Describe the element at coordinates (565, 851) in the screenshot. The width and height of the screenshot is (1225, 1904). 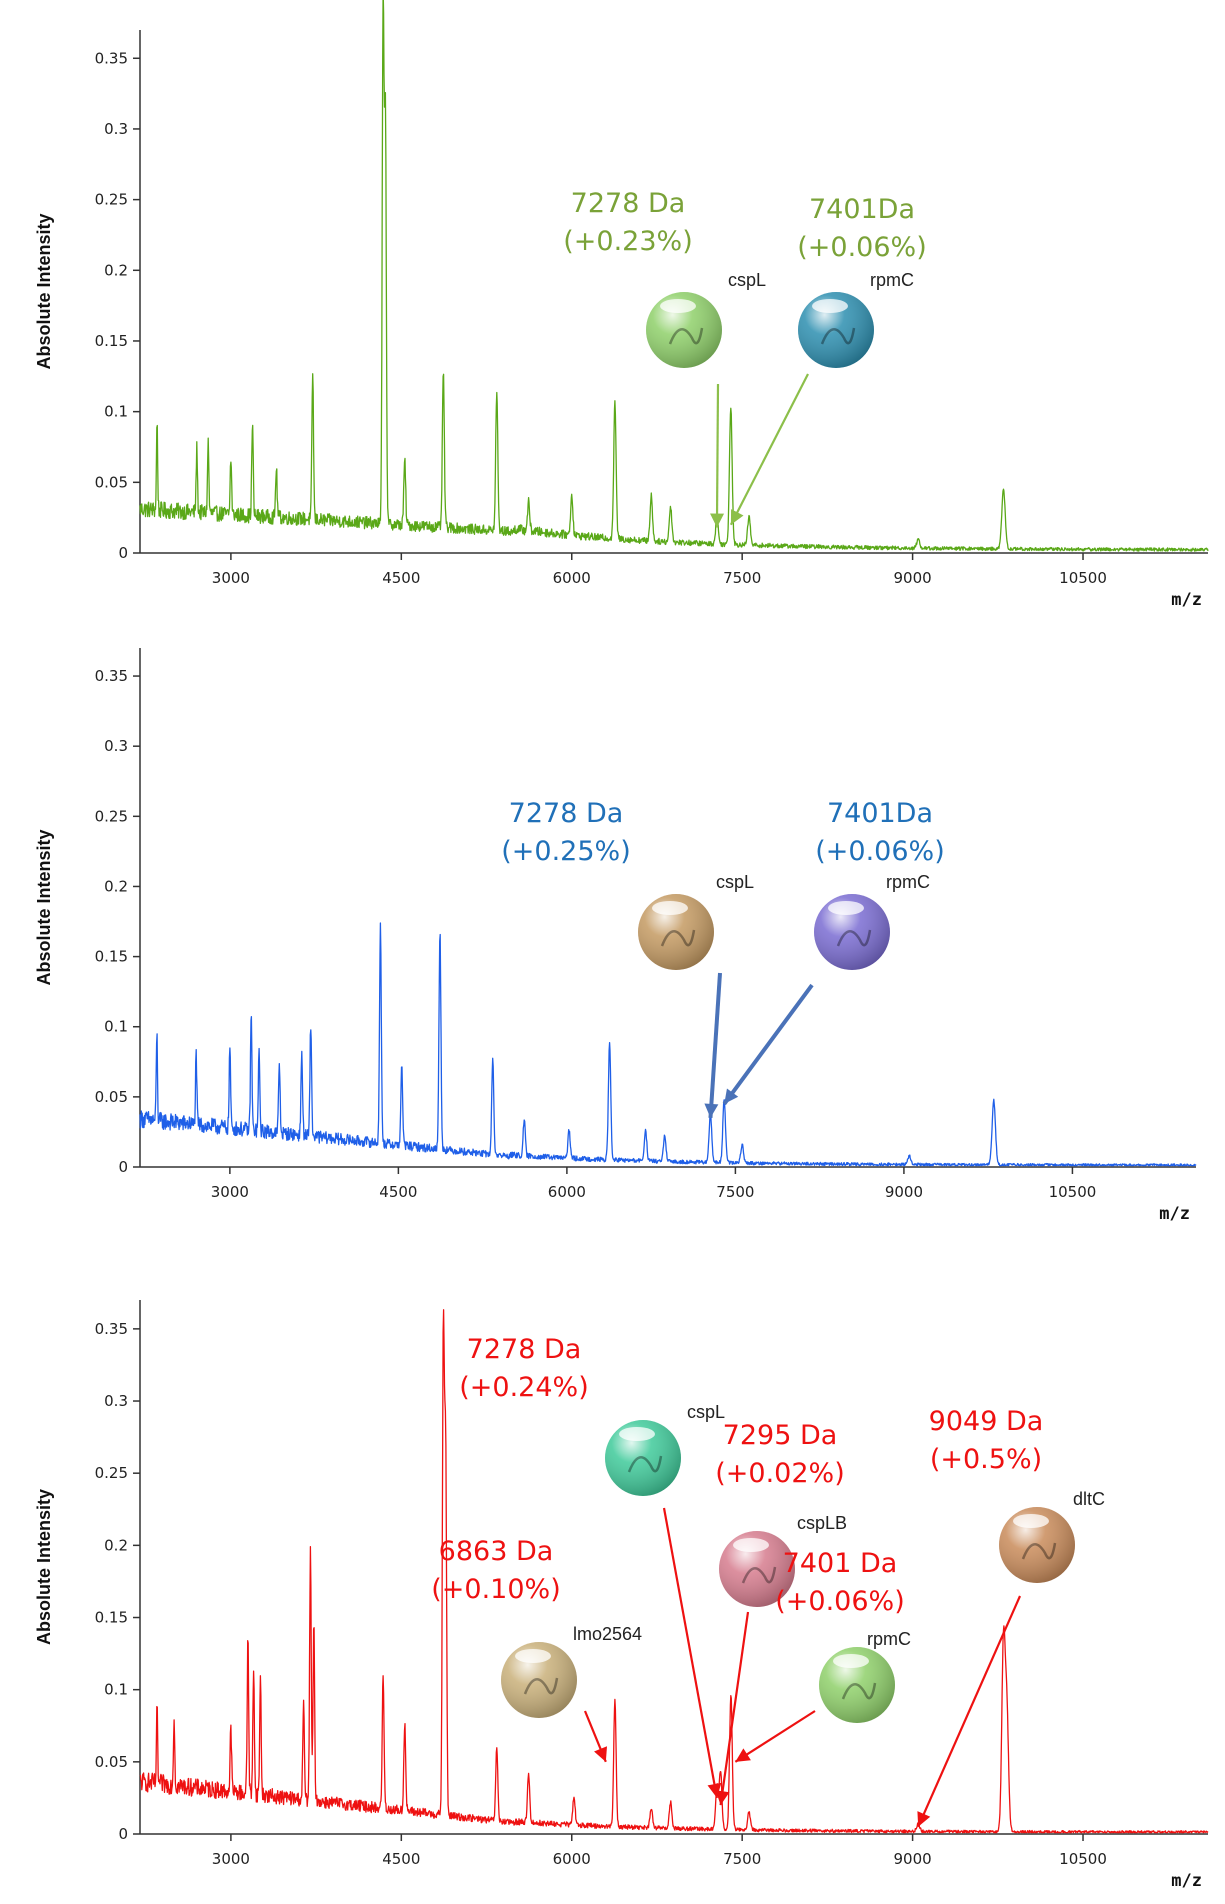
I see `annotation-shift-label: (+0.25%)` at that location.